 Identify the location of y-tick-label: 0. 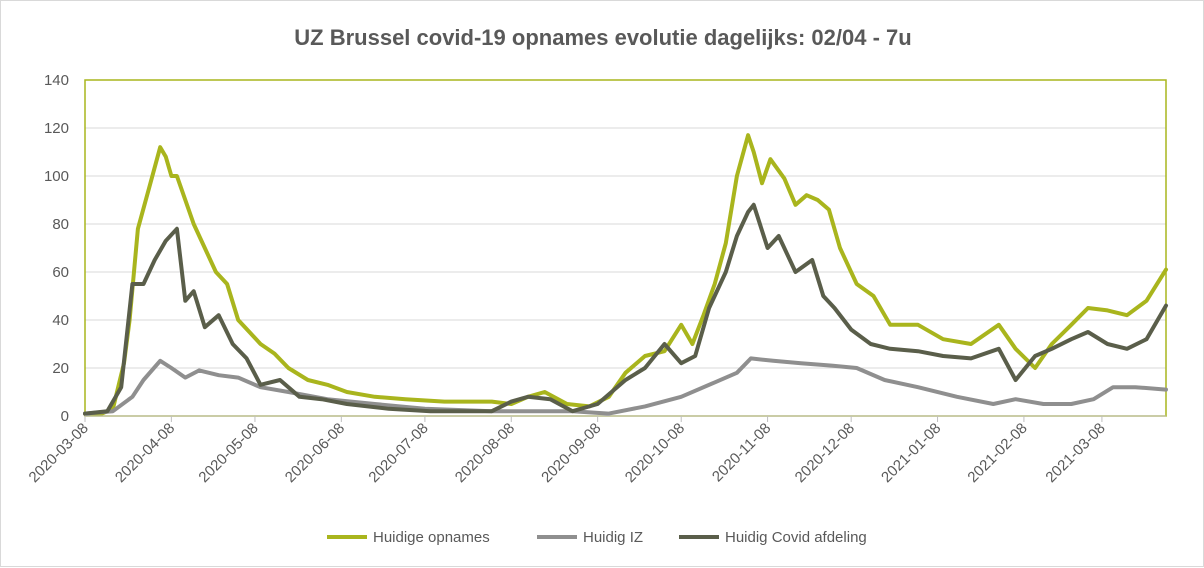
(65, 416).